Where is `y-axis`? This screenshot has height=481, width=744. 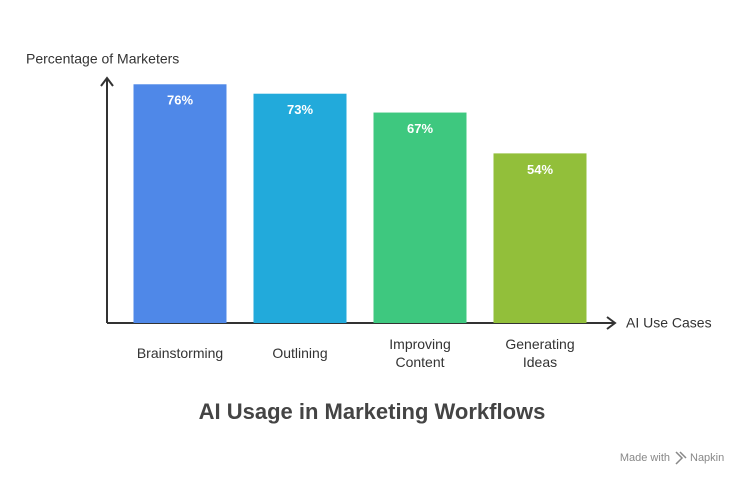
y-axis is located at coordinates (107, 199).